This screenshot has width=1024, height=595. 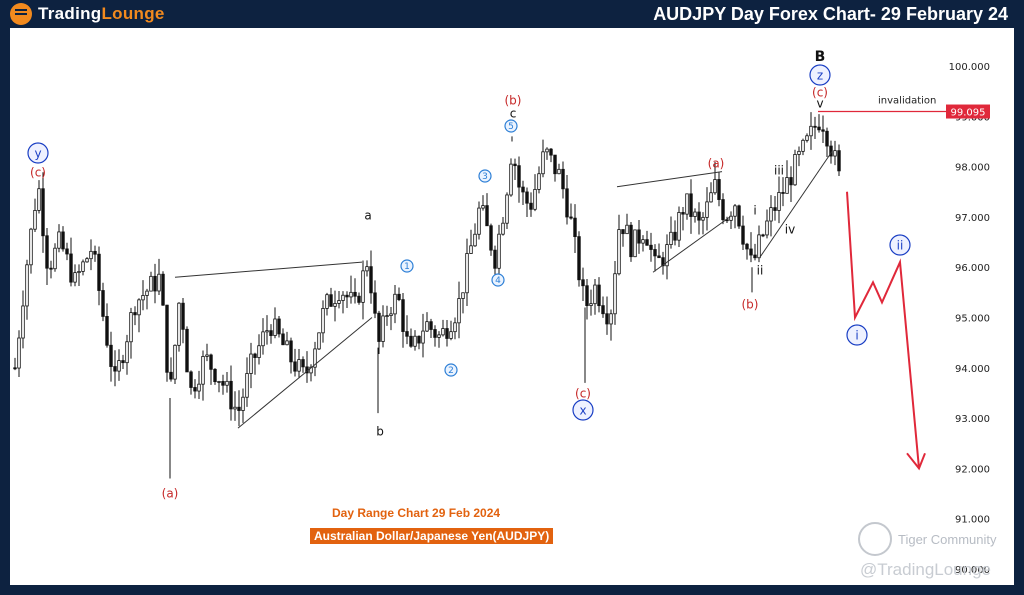 I want to click on invalidation-label: invalidation, so click(x=907, y=101).